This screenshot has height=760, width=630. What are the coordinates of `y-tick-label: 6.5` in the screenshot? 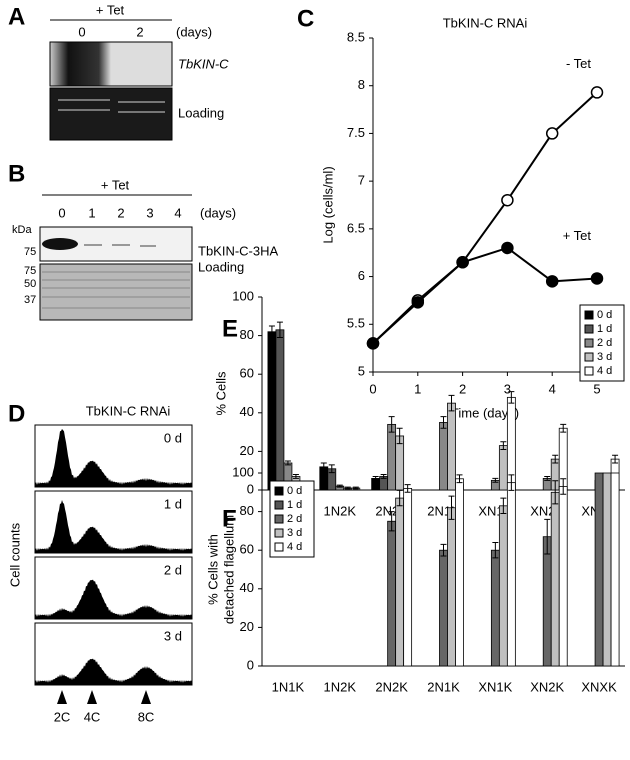 It's located at (356, 227).